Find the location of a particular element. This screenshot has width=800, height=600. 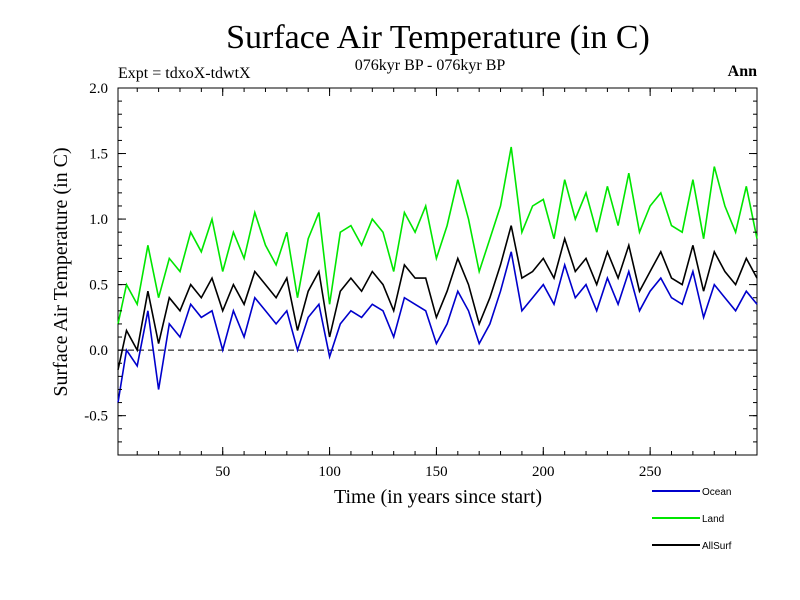

y-tick-label: 0.5 is located at coordinates (98, 286).